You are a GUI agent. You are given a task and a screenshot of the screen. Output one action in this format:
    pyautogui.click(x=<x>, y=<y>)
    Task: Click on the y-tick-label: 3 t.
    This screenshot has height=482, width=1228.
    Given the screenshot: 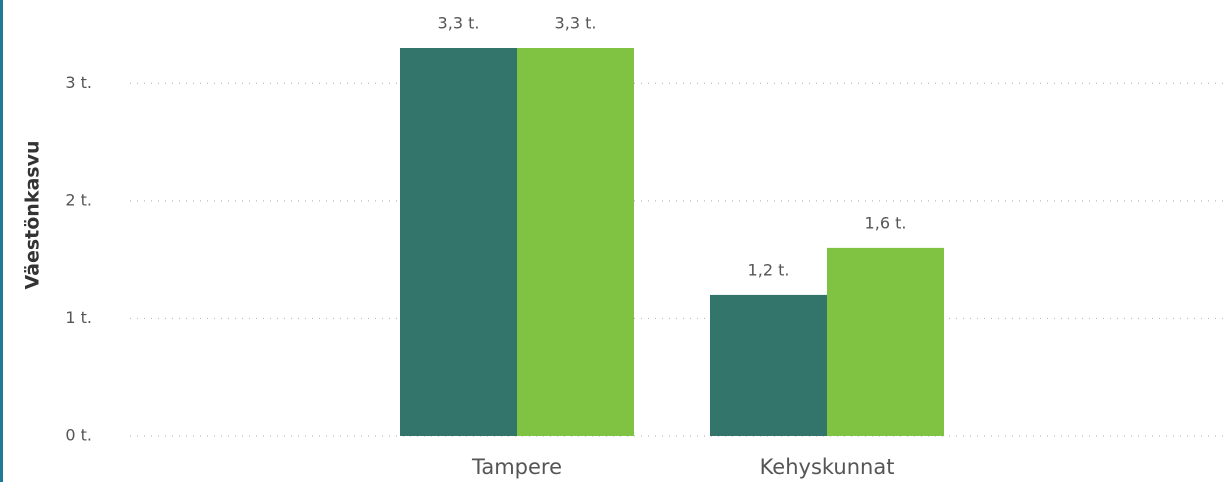 What is the action you would take?
    pyautogui.click(x=78, y=82)
    